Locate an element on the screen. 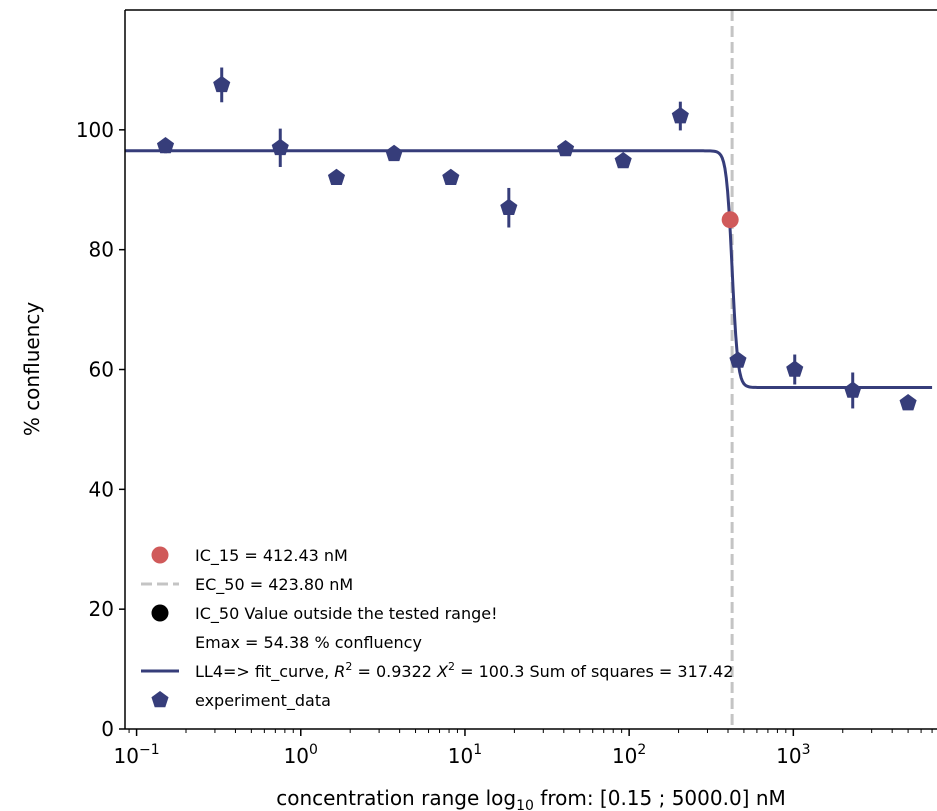 This screenshot has height=811, width=937. legend-item-ic15: IC_15 = 412.43 nM is located at coordinates (249, 556).